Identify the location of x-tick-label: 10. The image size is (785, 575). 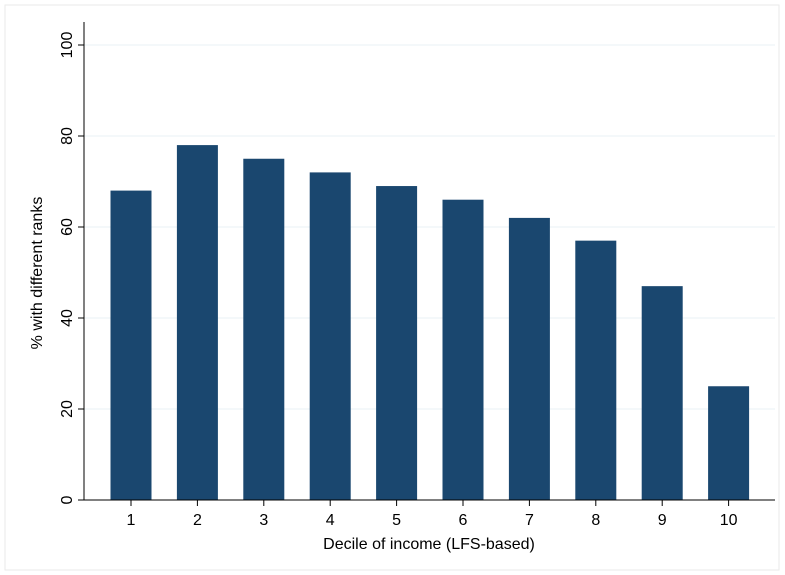
(729, 520).